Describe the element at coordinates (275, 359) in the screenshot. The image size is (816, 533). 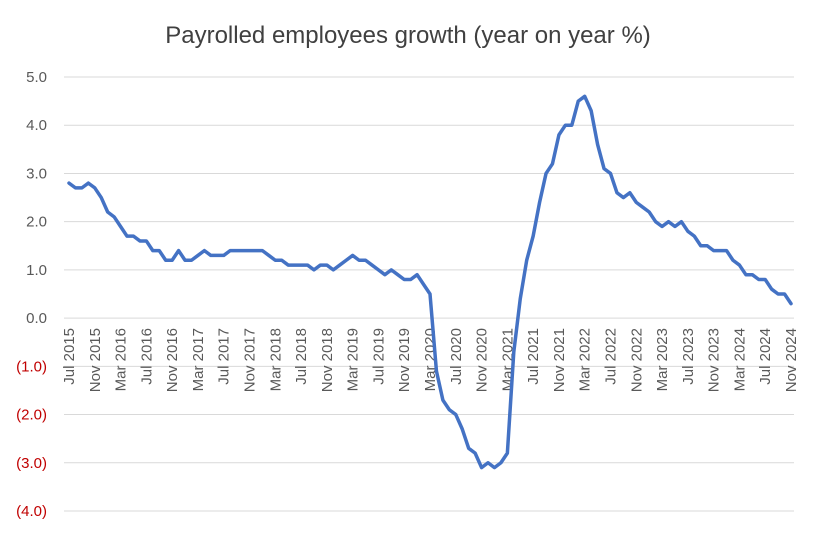
I see `x-tick-label: Mar 2018` at that location.